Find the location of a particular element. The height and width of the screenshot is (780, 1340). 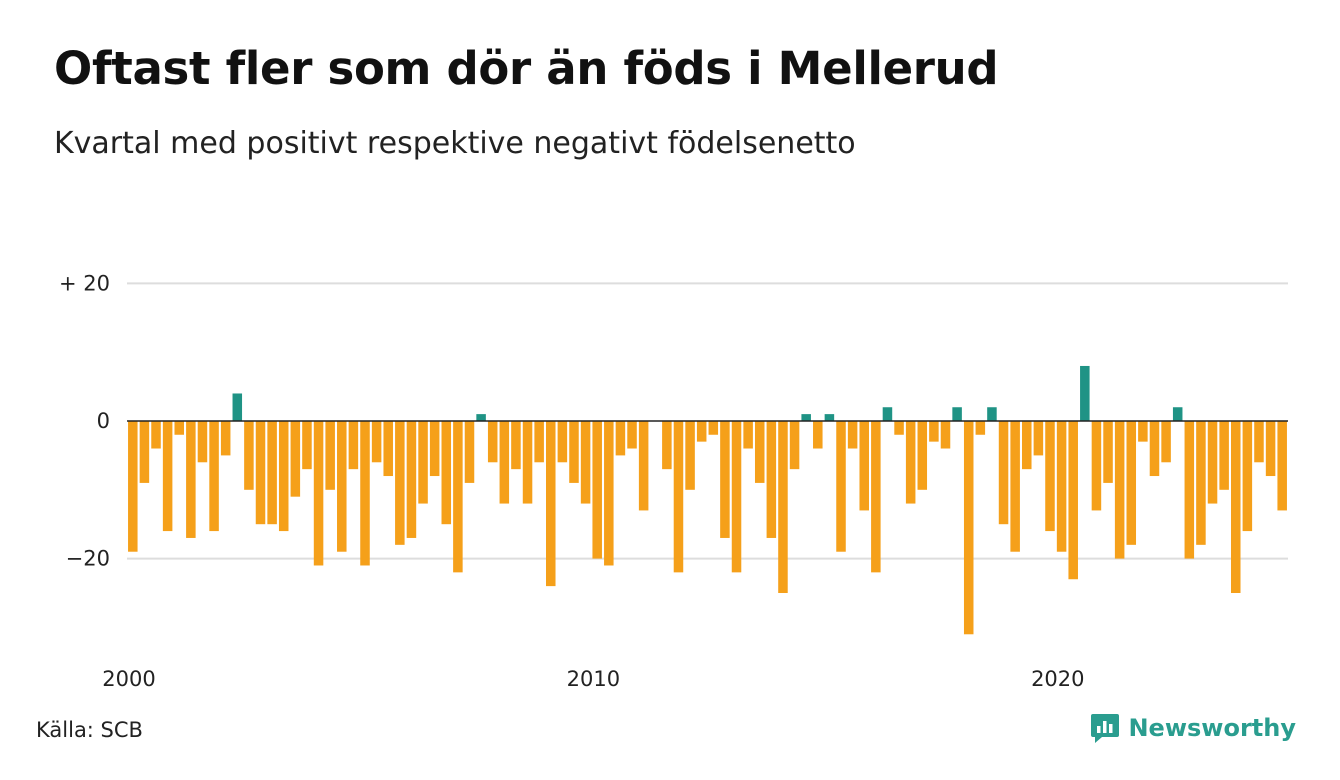

newsworthy-logo-icon is located at coordinates (1105, 728).